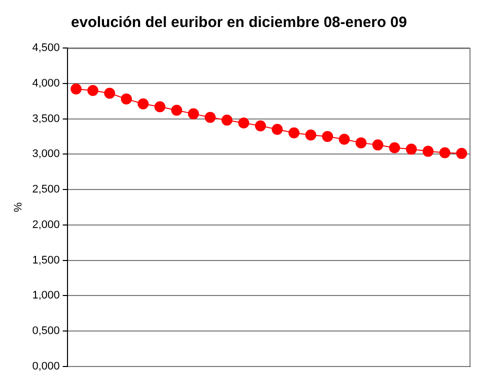 The height and width of the screenshot is (384, 492). What do you see at coordinates (46, 366) in the screenshot?
I see `y-tick-label: 0,000` at bounding box center [46, 366].